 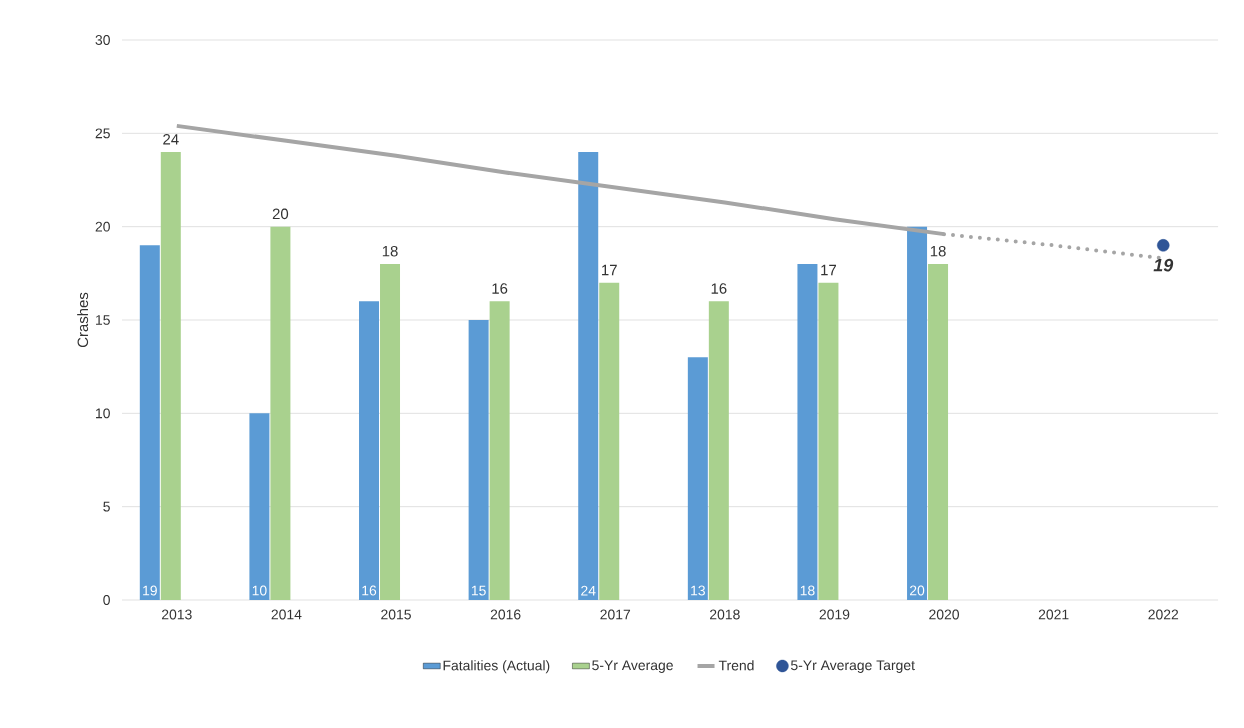 What do you see at coordinates (496, 667) in the screenshot?
I see `legend-label: Fatalities (Actual)` at bounding box center [496, 667].